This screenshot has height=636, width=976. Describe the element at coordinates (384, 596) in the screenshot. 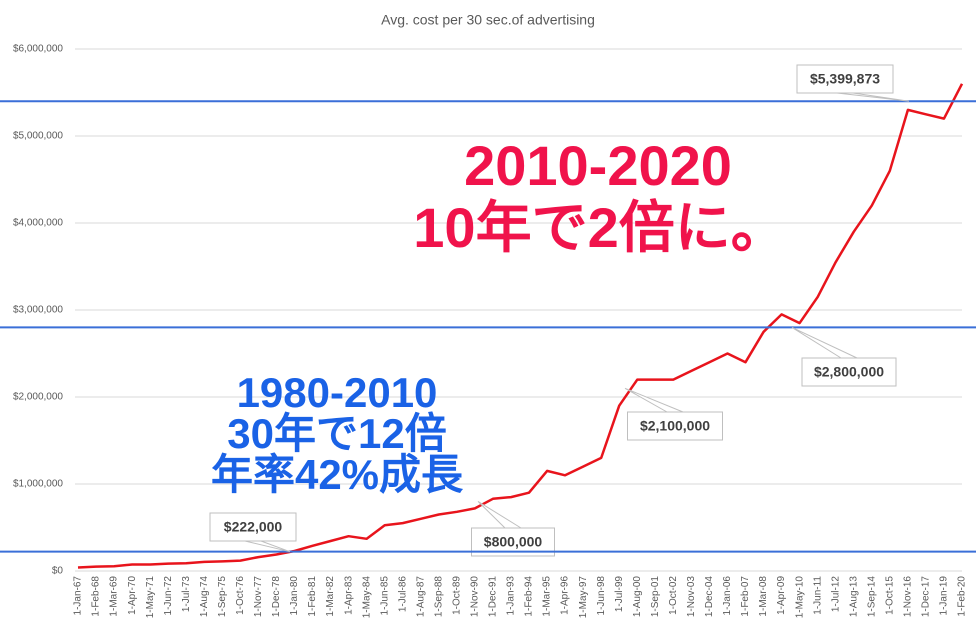

I see `x-tick-label: 1-Jun-85` at that location.